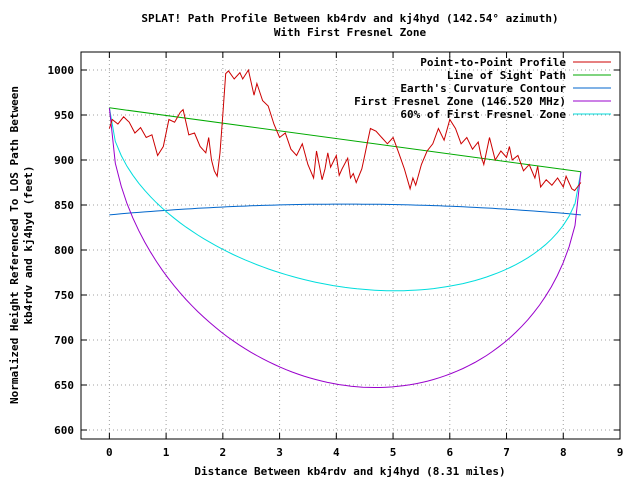 The image size is (640, 480). Describe the element at coordinates (279, 452) in the screenshot. I see `x-tick-label: 3` at that location.